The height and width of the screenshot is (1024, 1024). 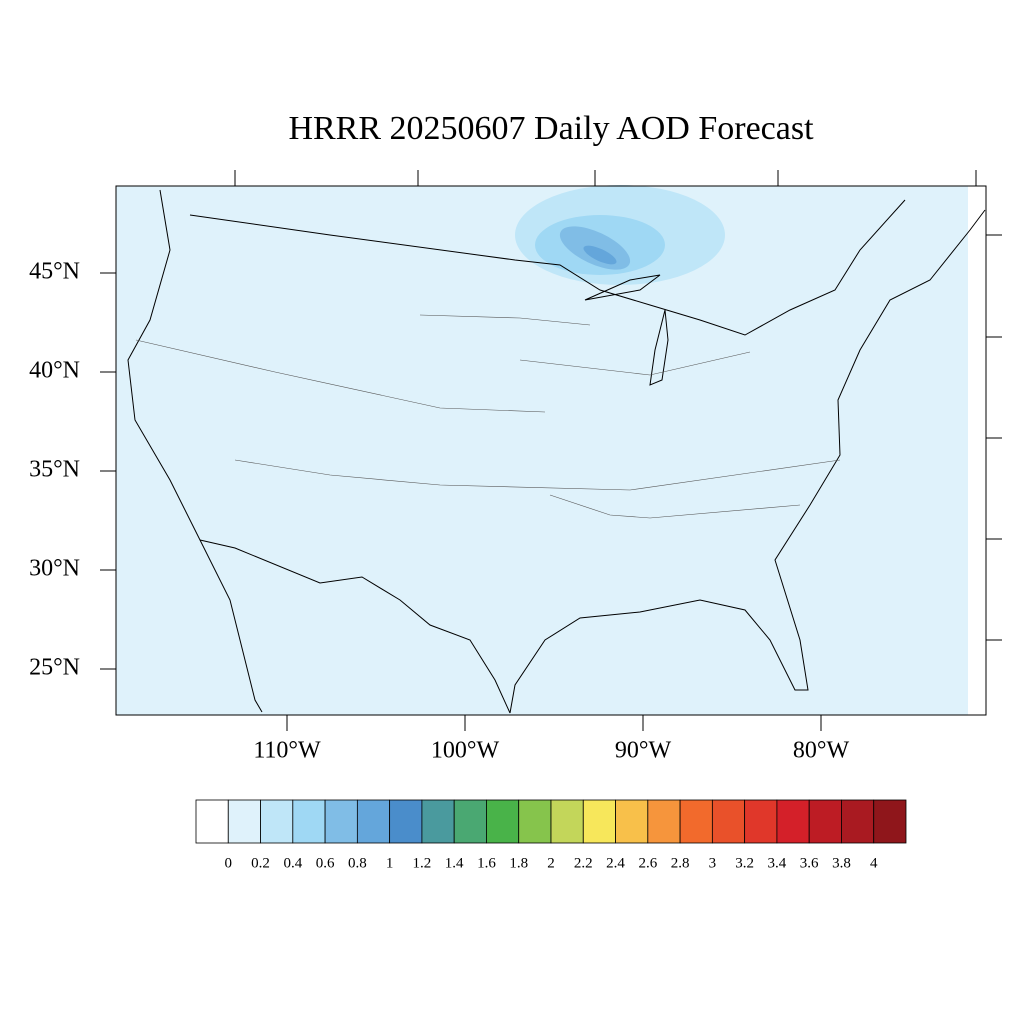 What do you see at coordinates (54, 569) in the screenshot?
I see `lat-label: 30°N` at bounding box center [54, 569].